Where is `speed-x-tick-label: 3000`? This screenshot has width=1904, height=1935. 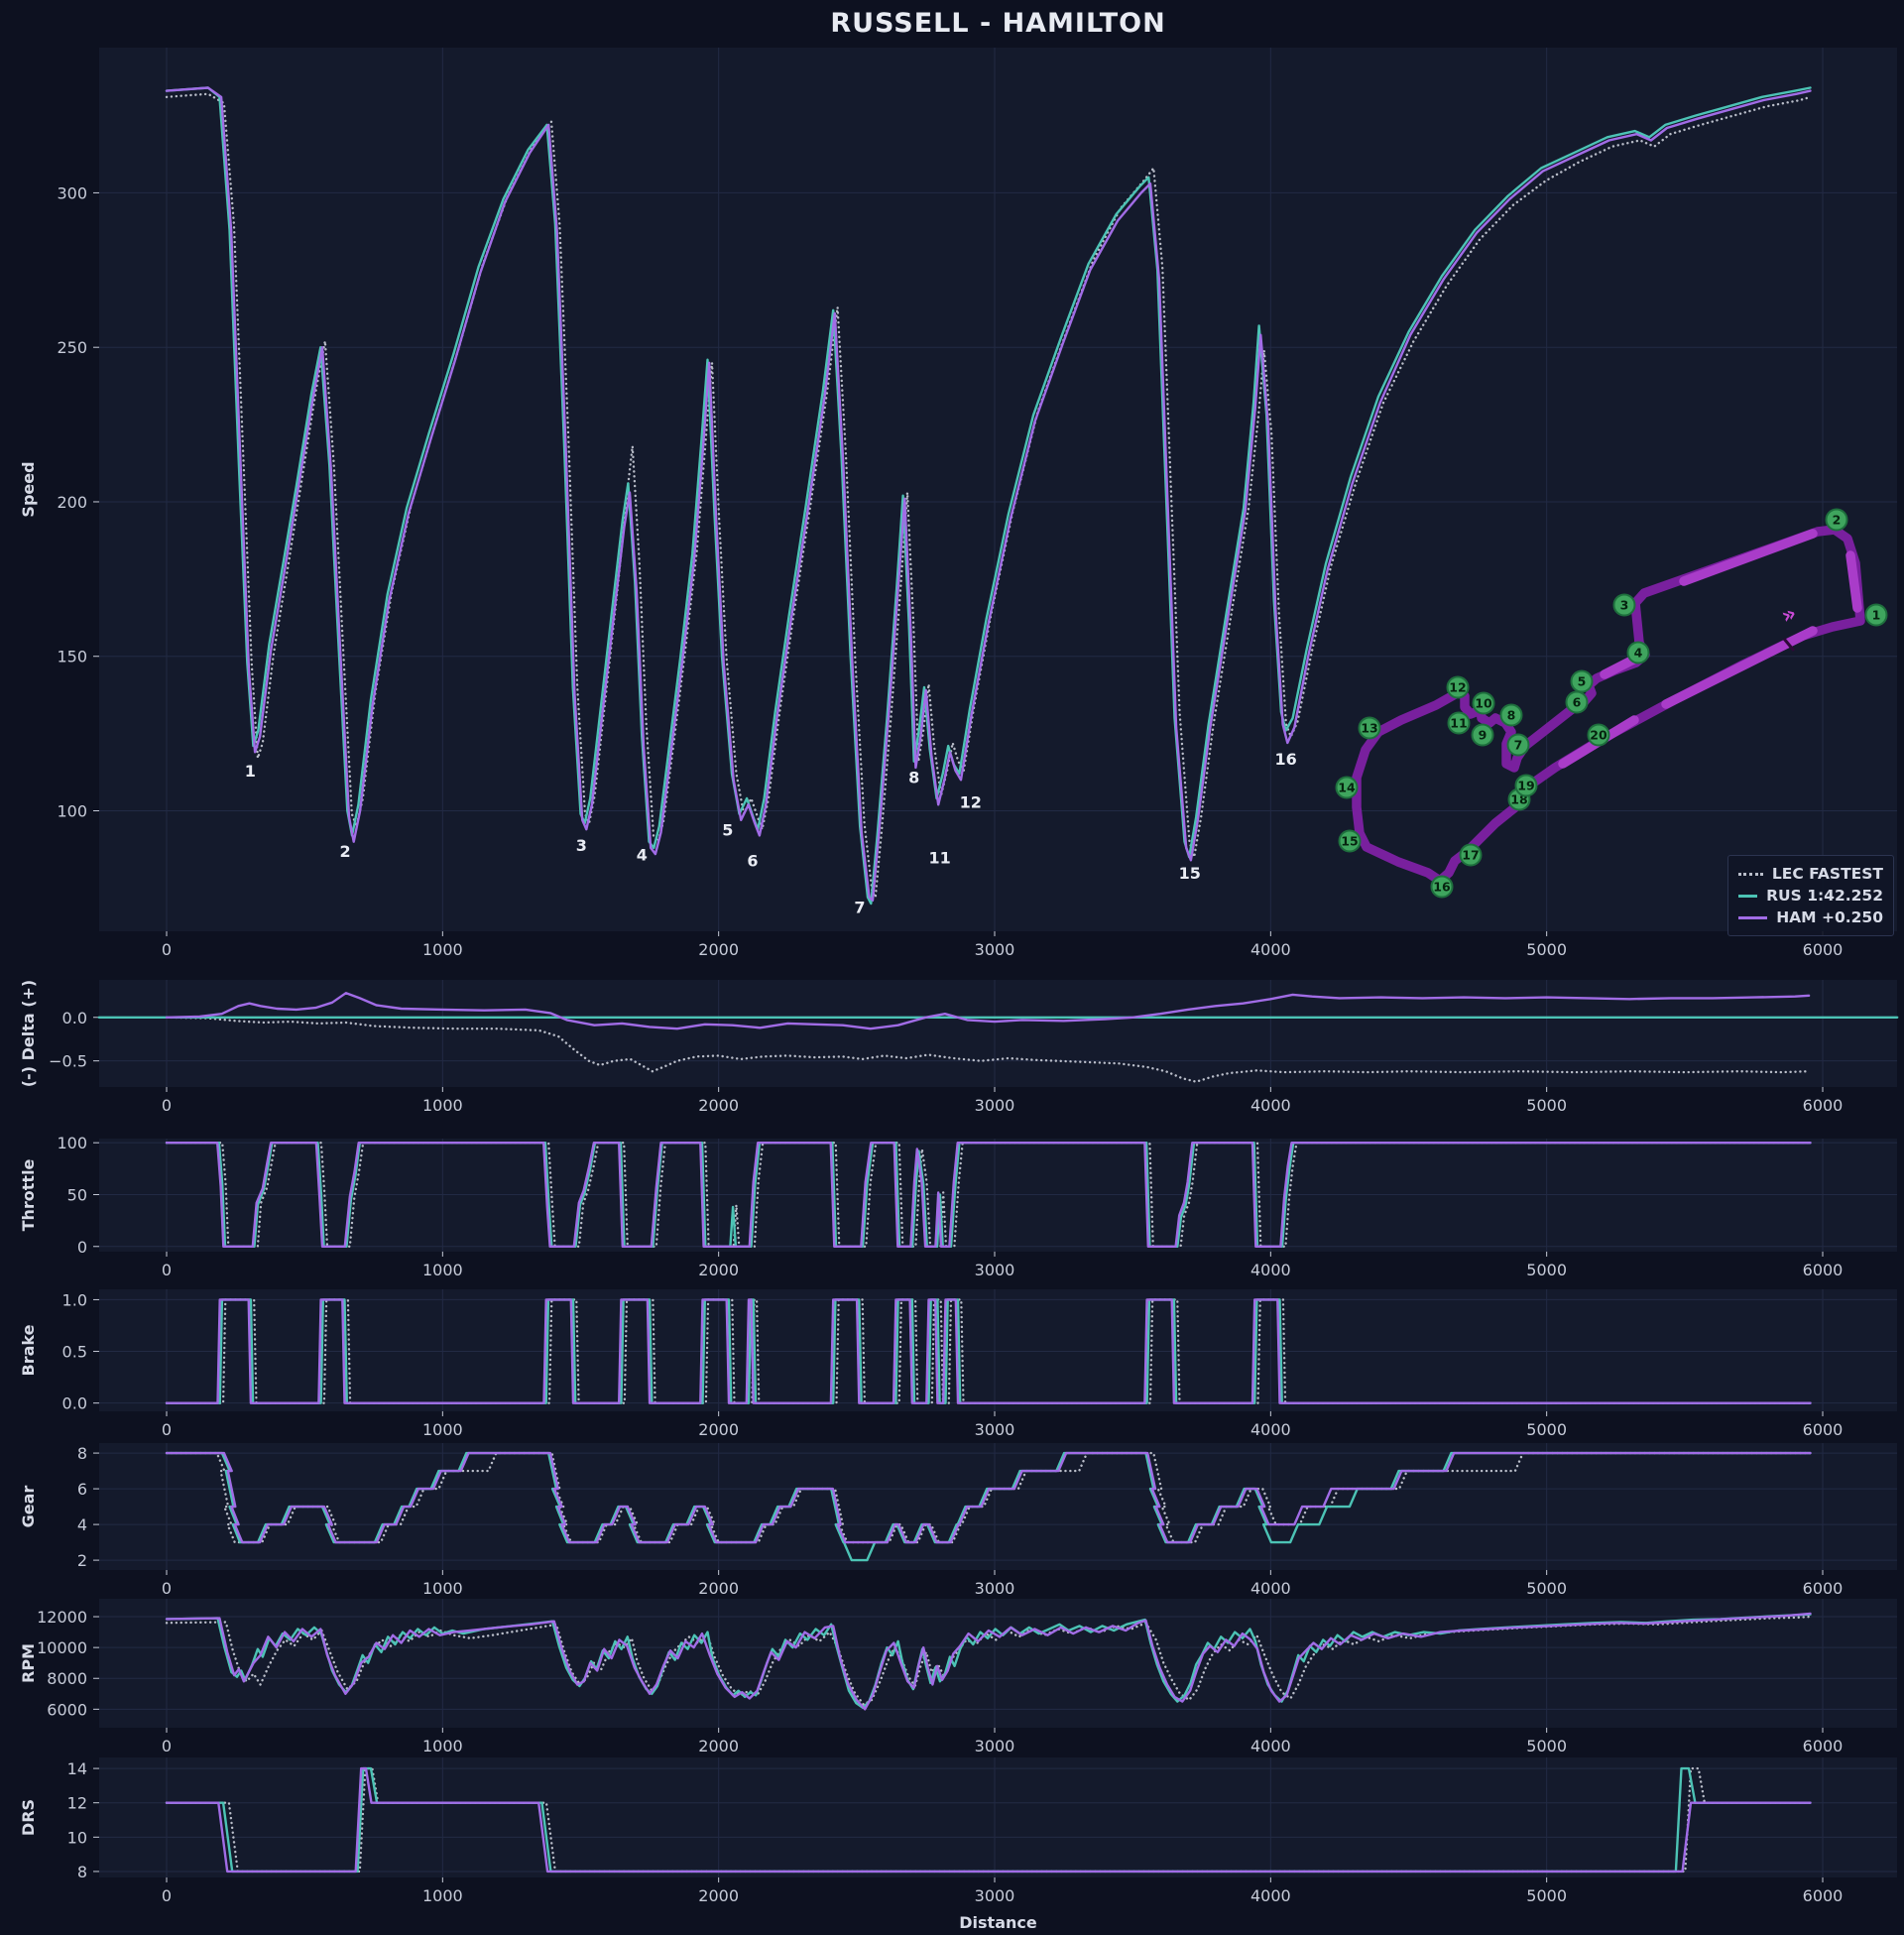
speed-x-tick-label: 3000 is located at coordinates (995, 950).